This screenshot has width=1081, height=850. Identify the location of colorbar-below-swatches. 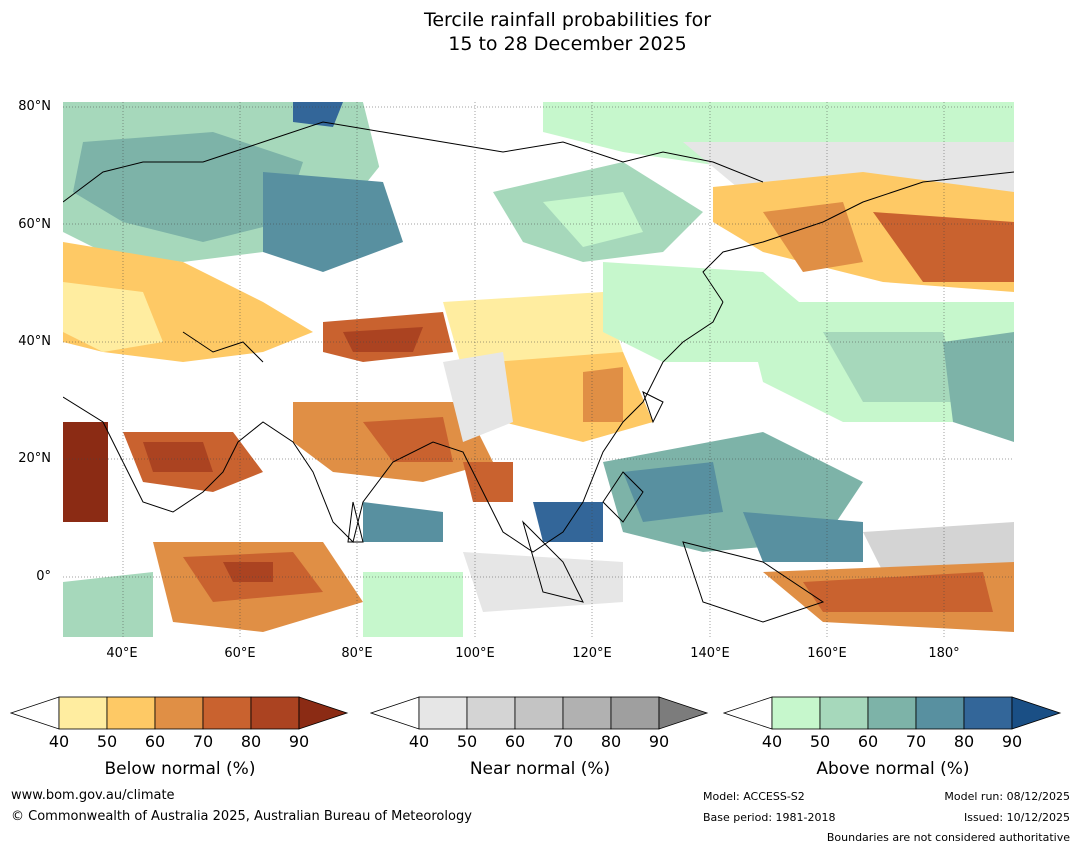
(179, 713).